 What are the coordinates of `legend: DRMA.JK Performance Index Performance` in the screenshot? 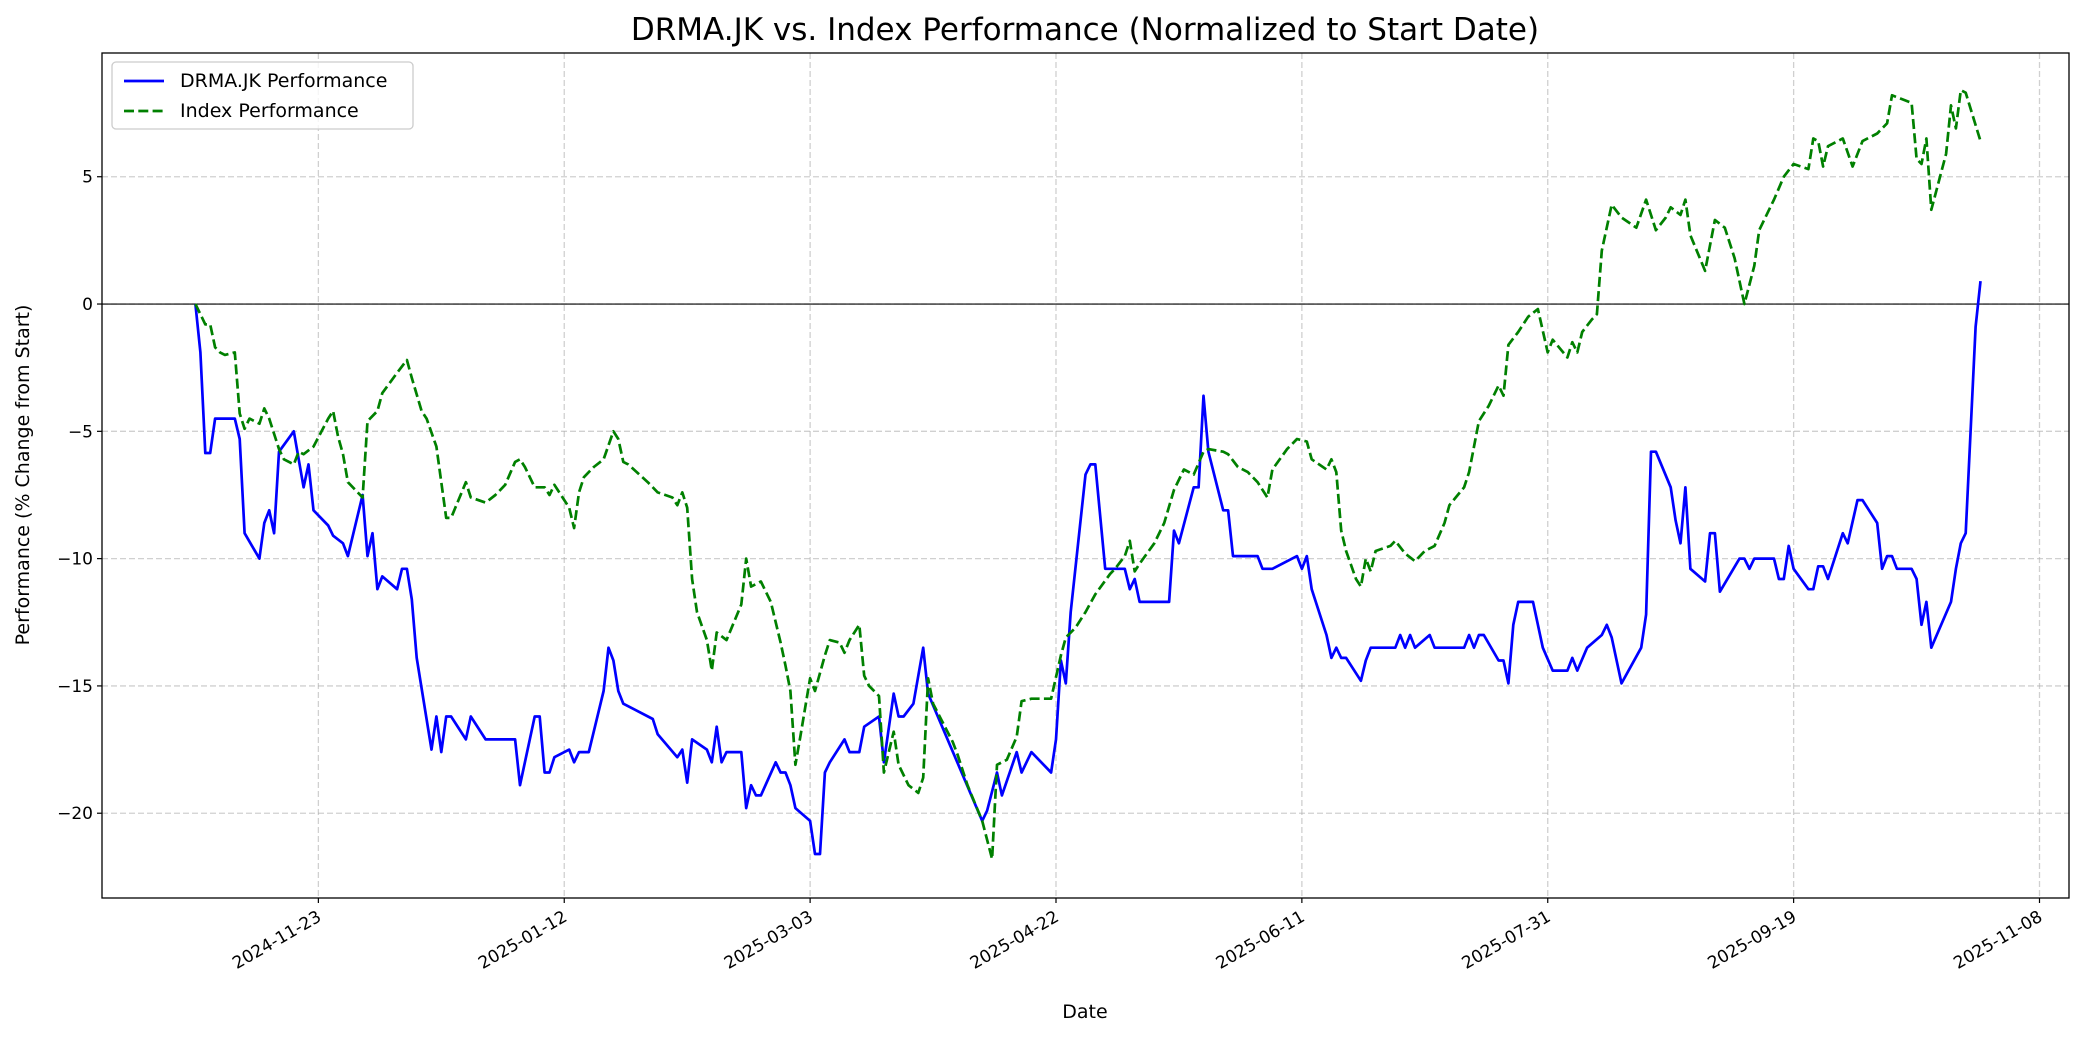 It's located at (262, 95).